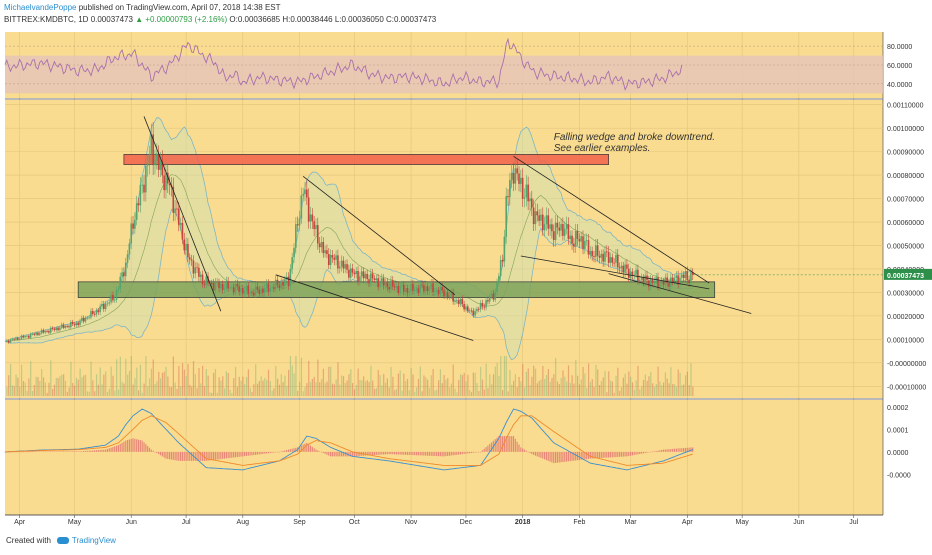 This screenshot has width=932, height=555. Describe the element at coordinates (186, 522) in the screenshot. I see `time-tick-label: Jul` at that location.